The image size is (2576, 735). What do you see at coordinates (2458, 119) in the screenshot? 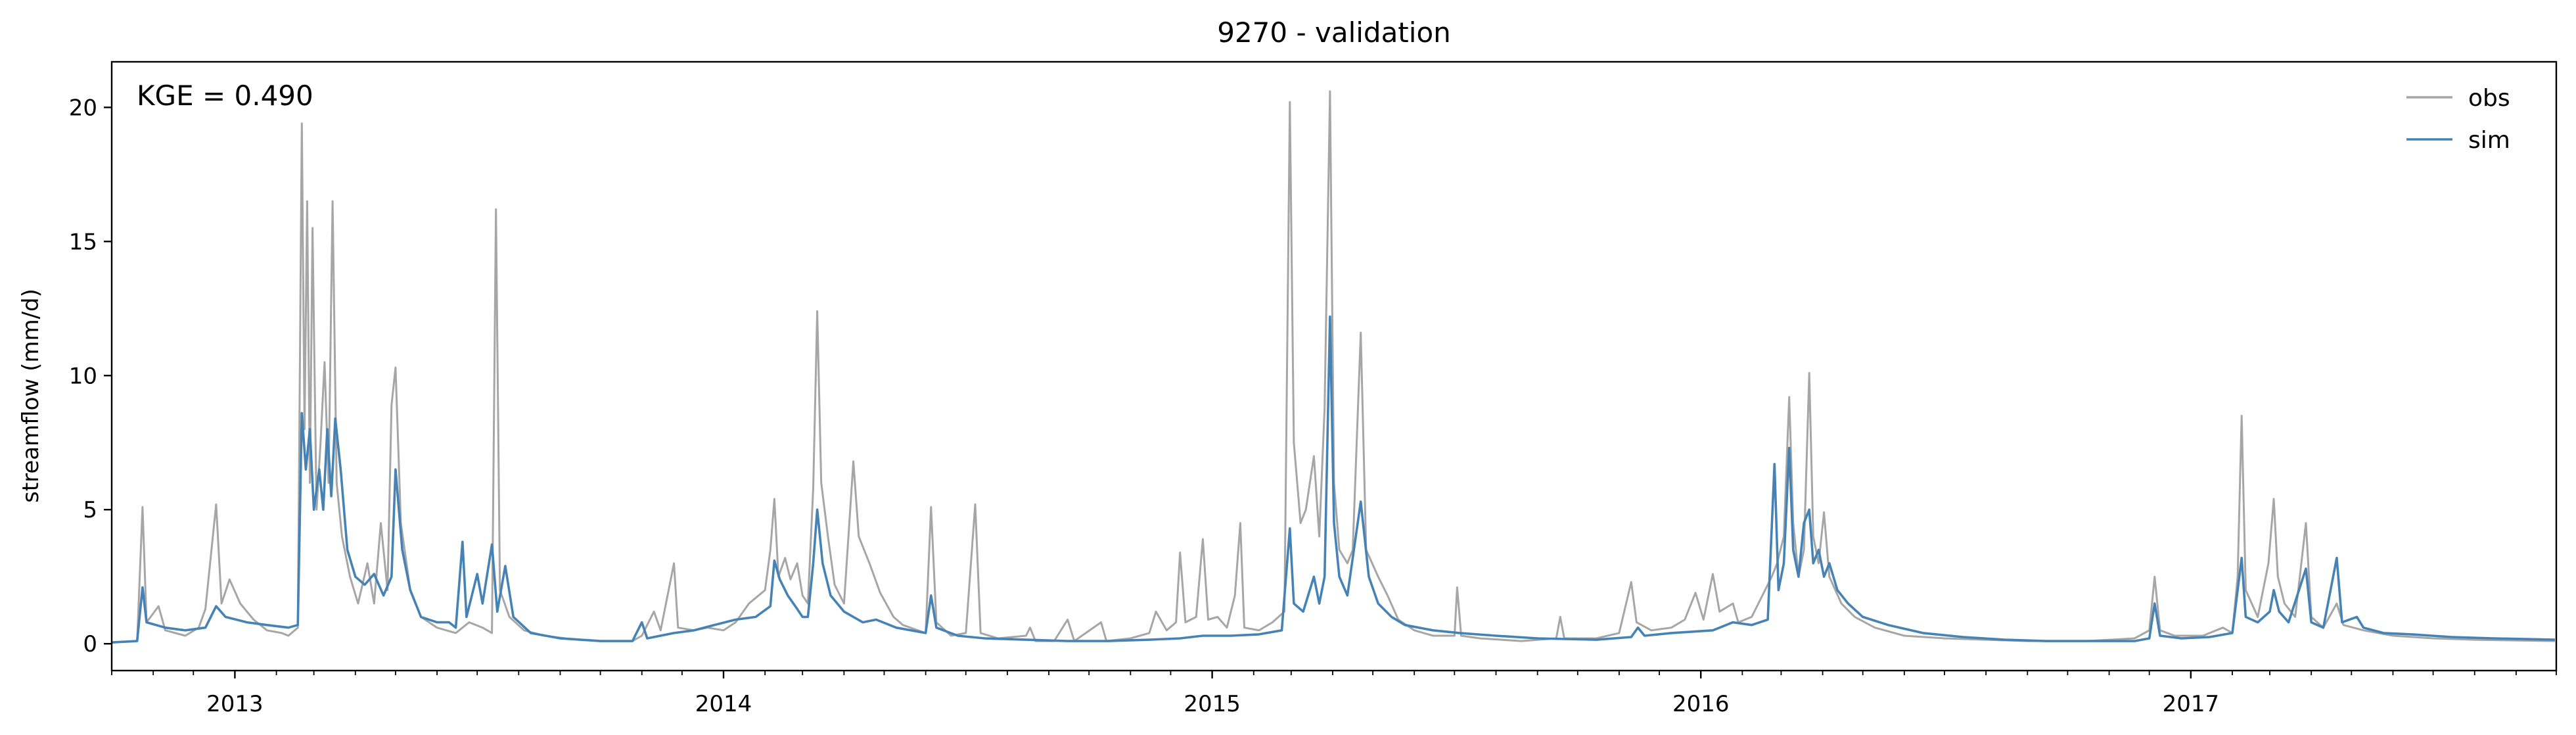
I see `legend: obs sim` at bounding box center [2458, 119].